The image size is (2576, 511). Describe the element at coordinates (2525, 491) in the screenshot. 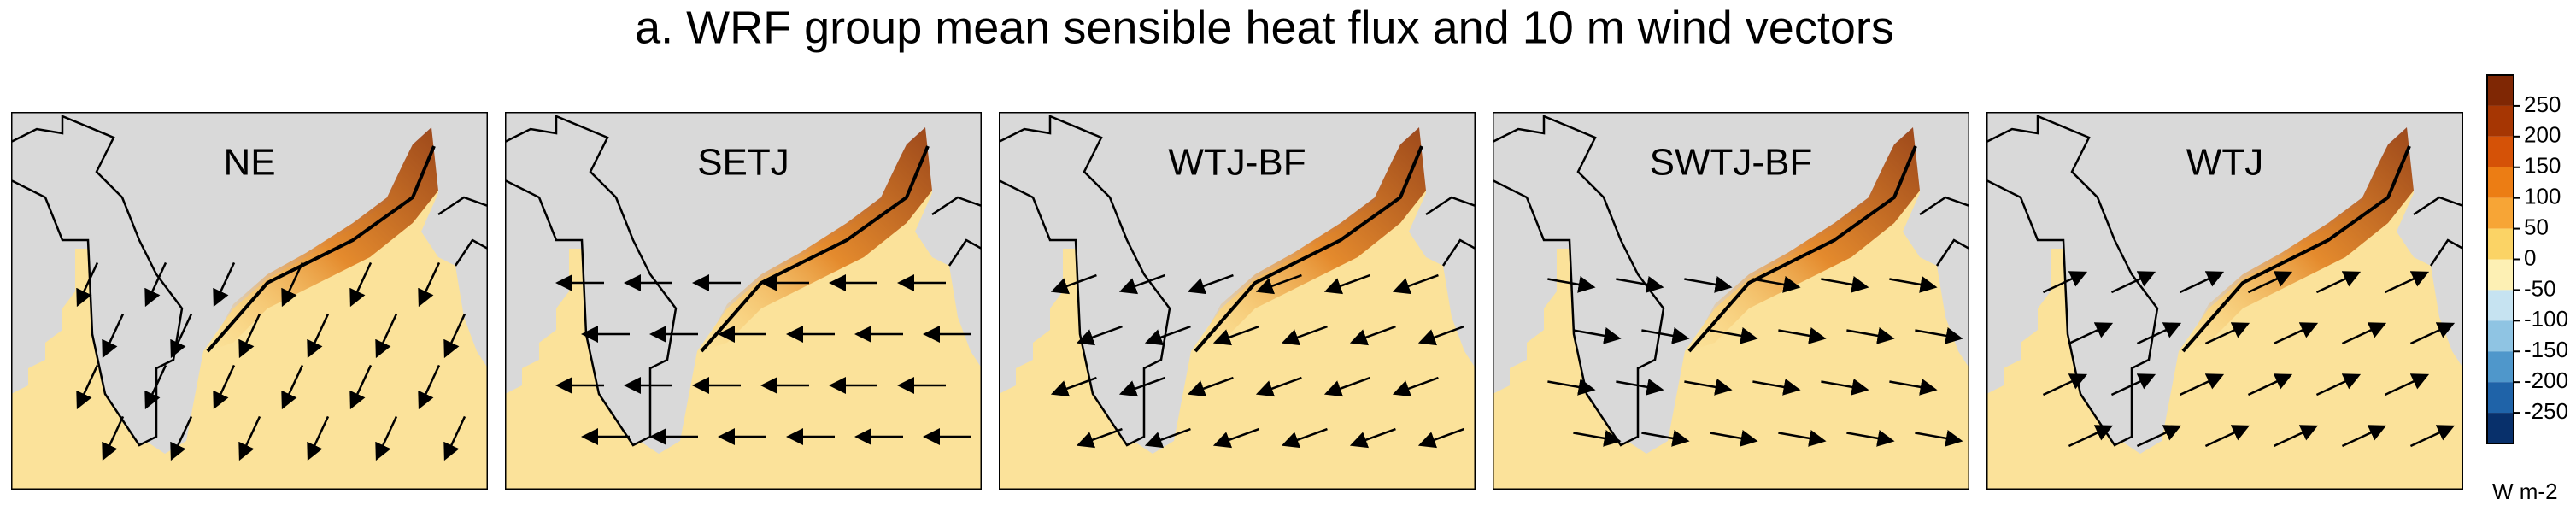

I see `colorbar-unit: W m-2` at that location.